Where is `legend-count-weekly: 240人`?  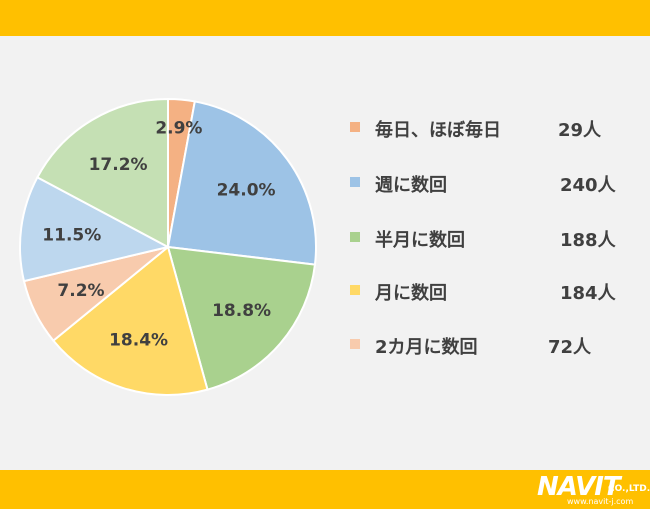
legend-count-weekly: 240人 is located at coordinates (588, 185).